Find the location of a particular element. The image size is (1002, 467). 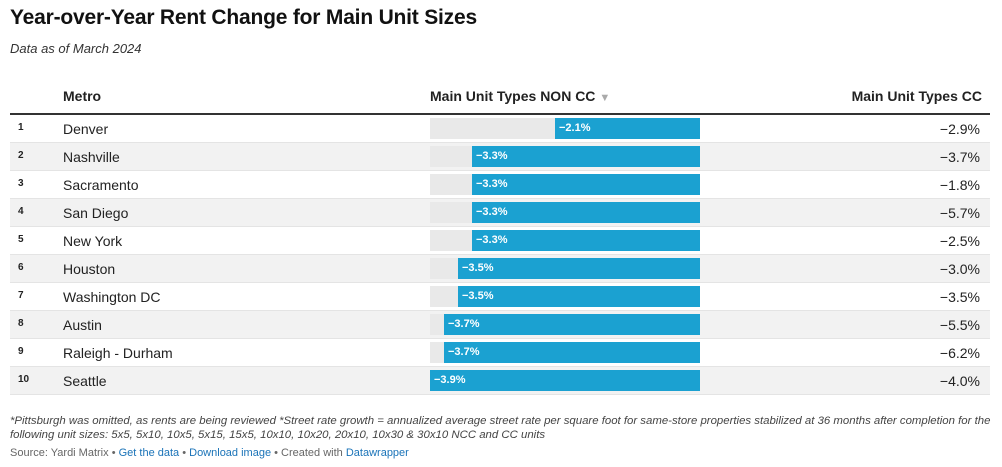

bar-track: −3.9% is located at coordinates (565, 380).